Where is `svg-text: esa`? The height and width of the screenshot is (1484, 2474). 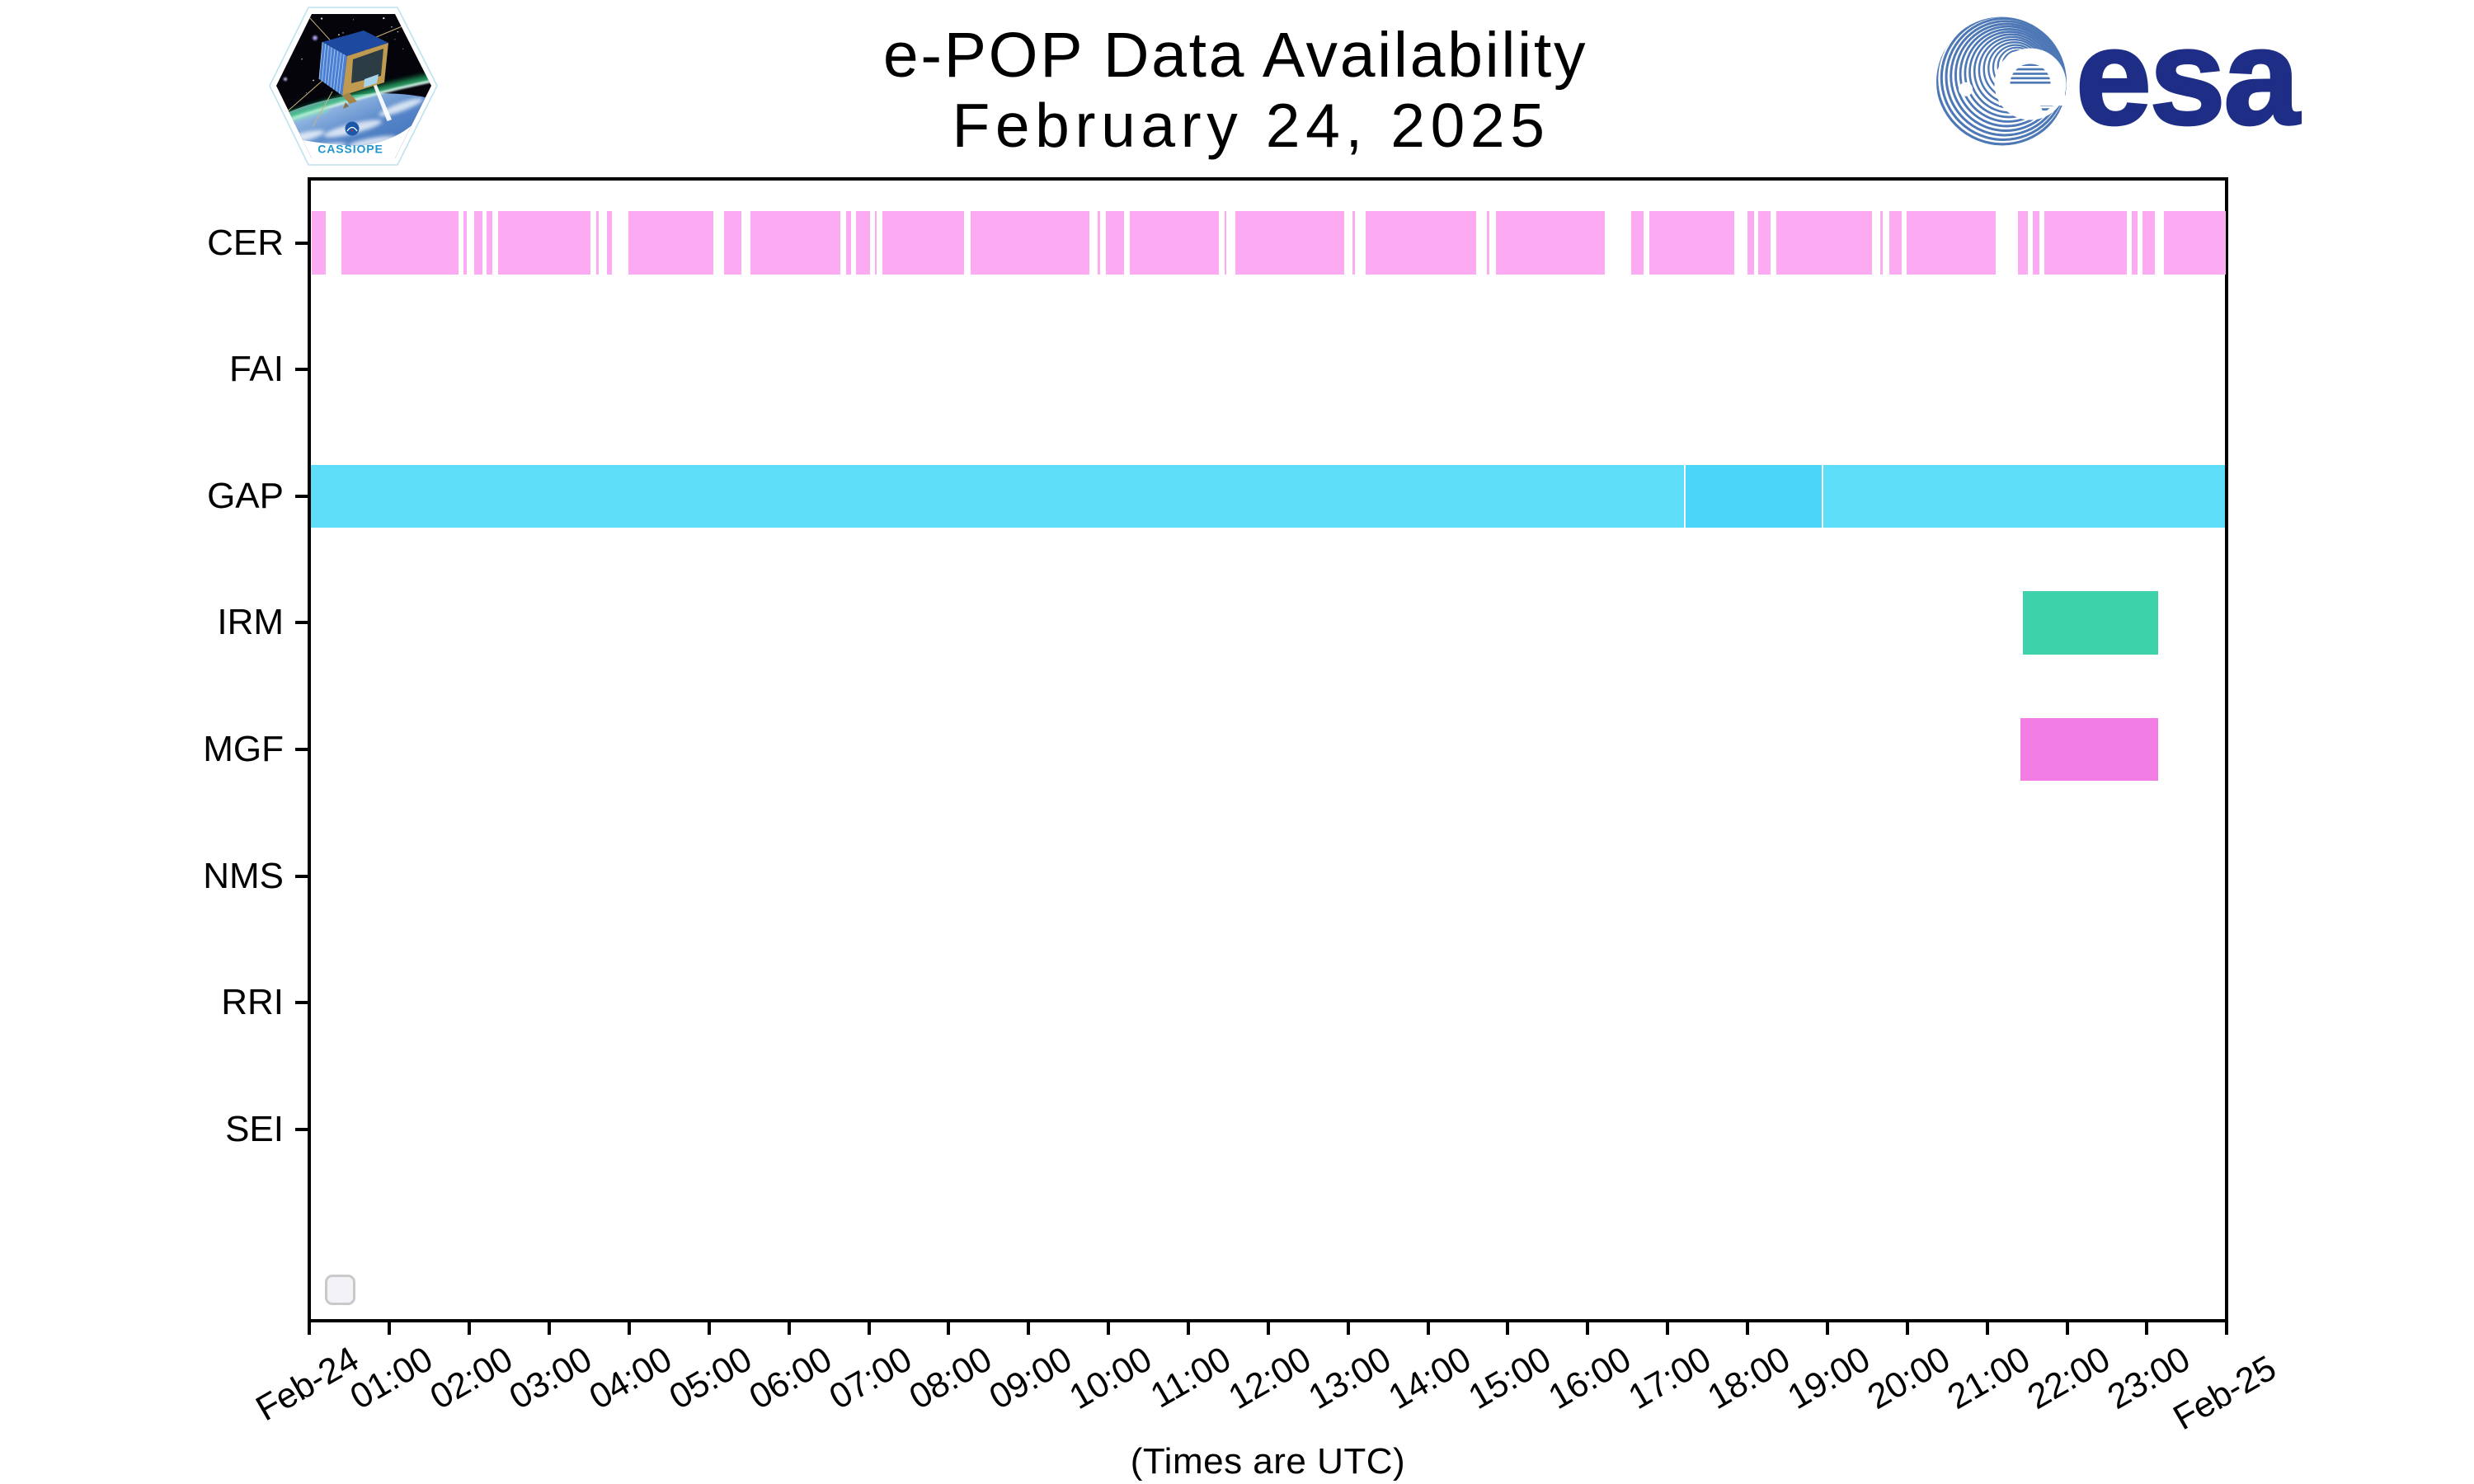 svg-text: esa is located at coordinates (2188, 77).